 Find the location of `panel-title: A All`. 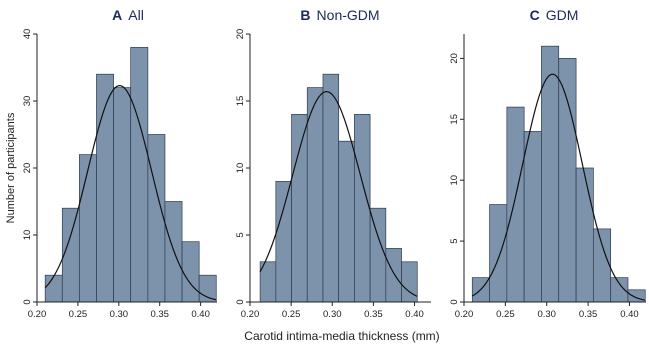

panel-title: A All is located at coordinates (128, 15).